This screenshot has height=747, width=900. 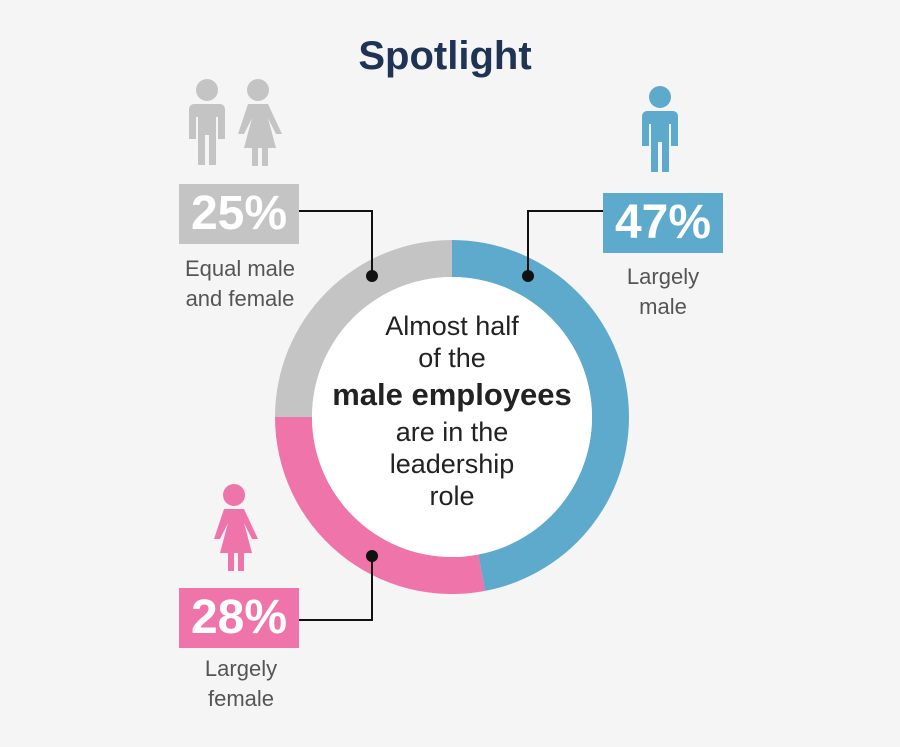 What do you see at coordinates (445, 56) in the screenshot?
I see `chart-title: Spotlight` at bounding box center [445, 56].